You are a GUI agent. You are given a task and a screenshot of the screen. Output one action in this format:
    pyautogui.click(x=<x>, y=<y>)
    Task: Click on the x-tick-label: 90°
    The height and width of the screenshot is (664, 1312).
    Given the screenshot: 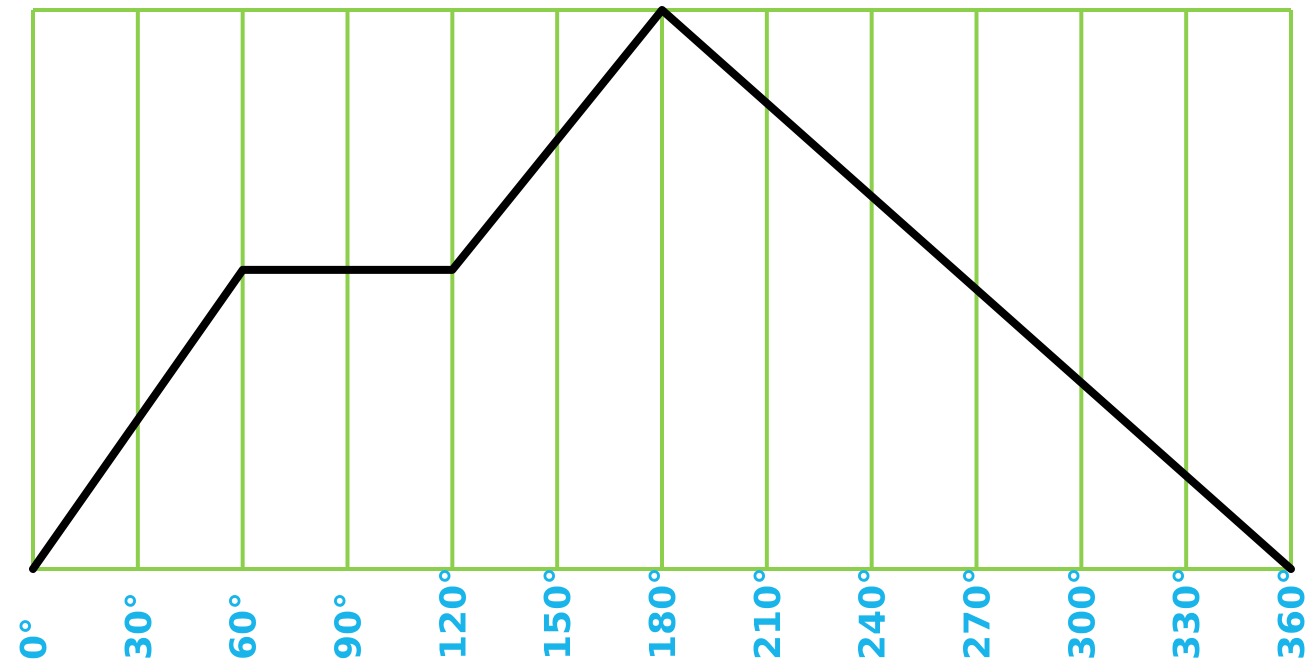 What is the action you would take?
    pyautogui.click(x=349, y=626)
    